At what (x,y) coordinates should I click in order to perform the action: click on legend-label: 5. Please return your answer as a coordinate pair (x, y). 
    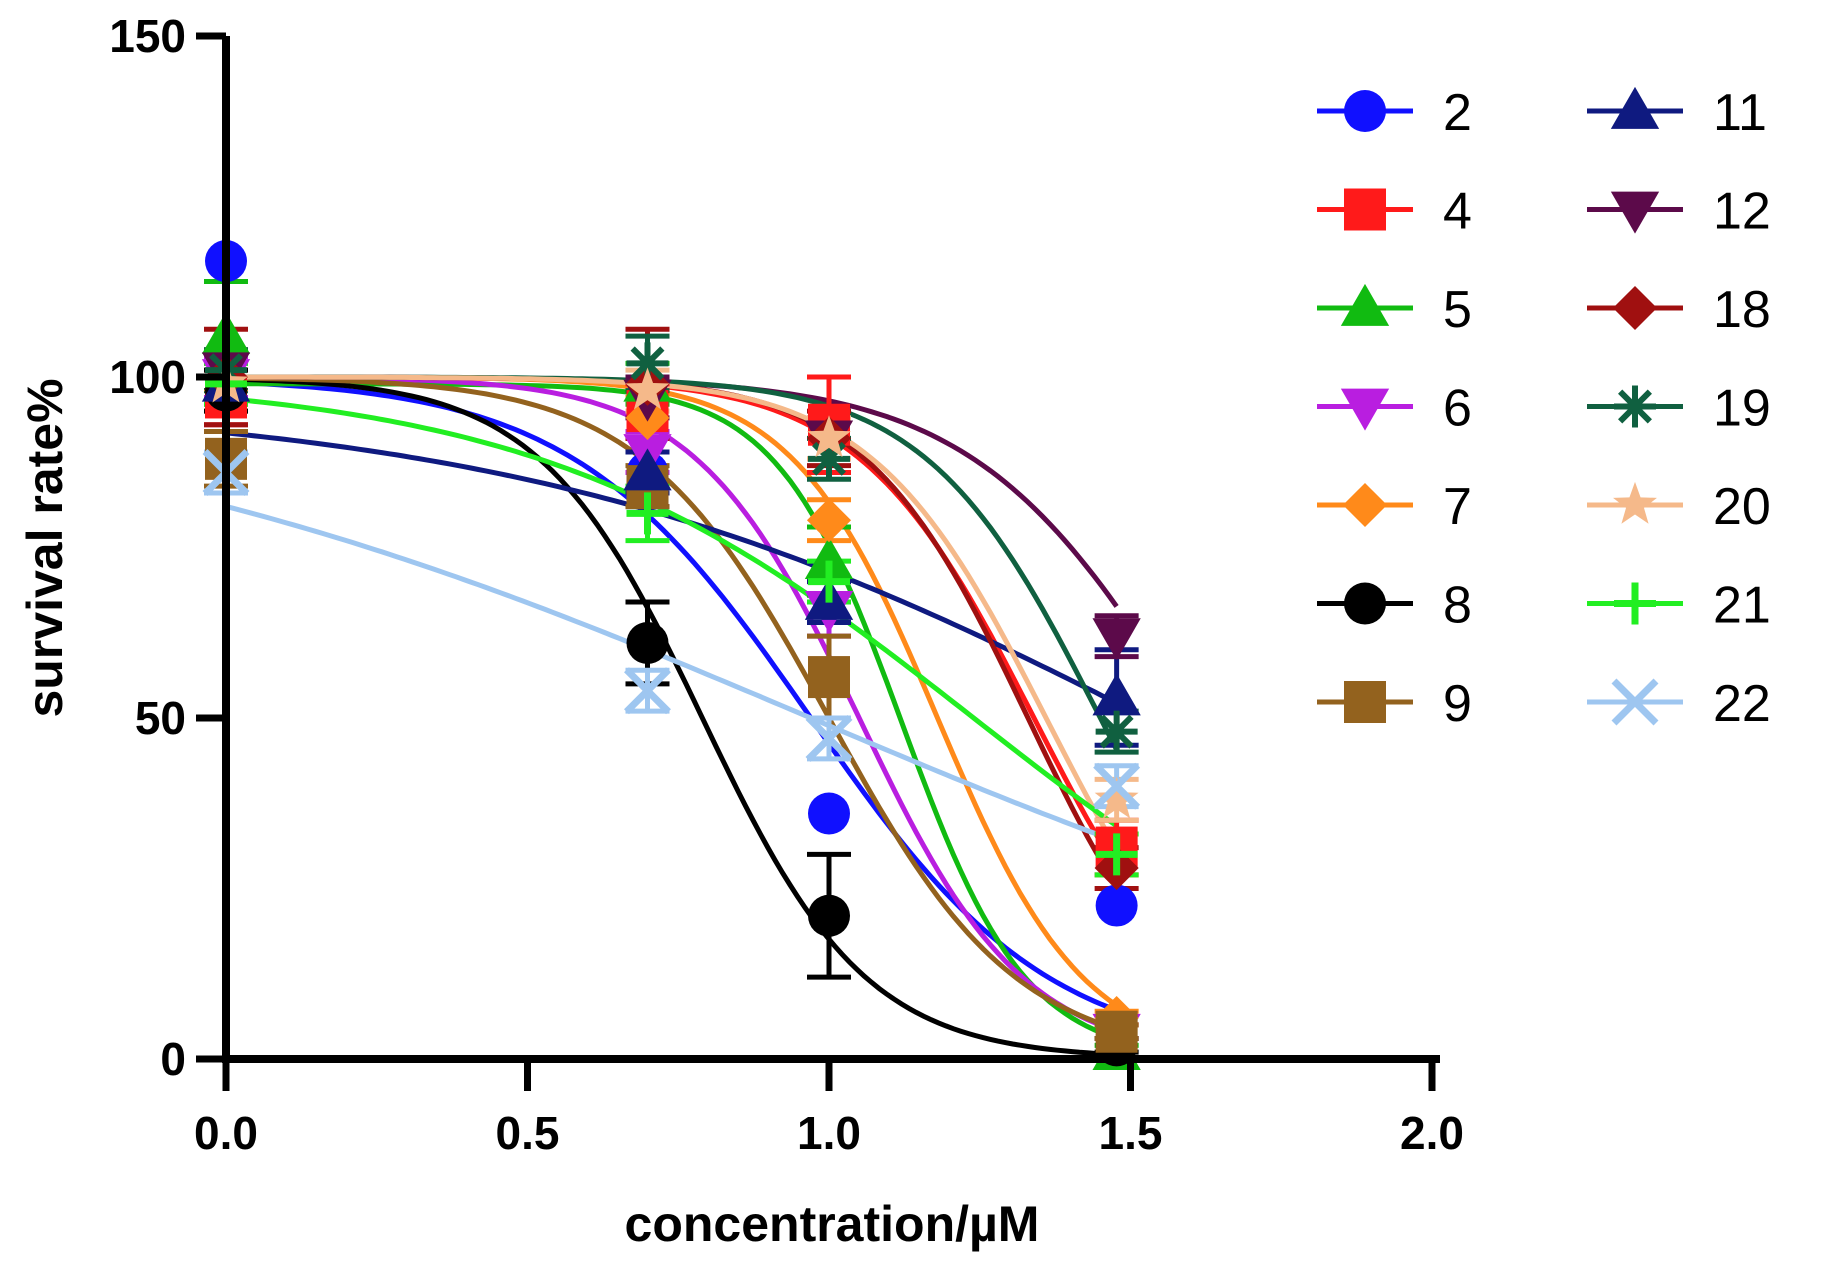
    Looking at the image, I should click on (1457, 310).